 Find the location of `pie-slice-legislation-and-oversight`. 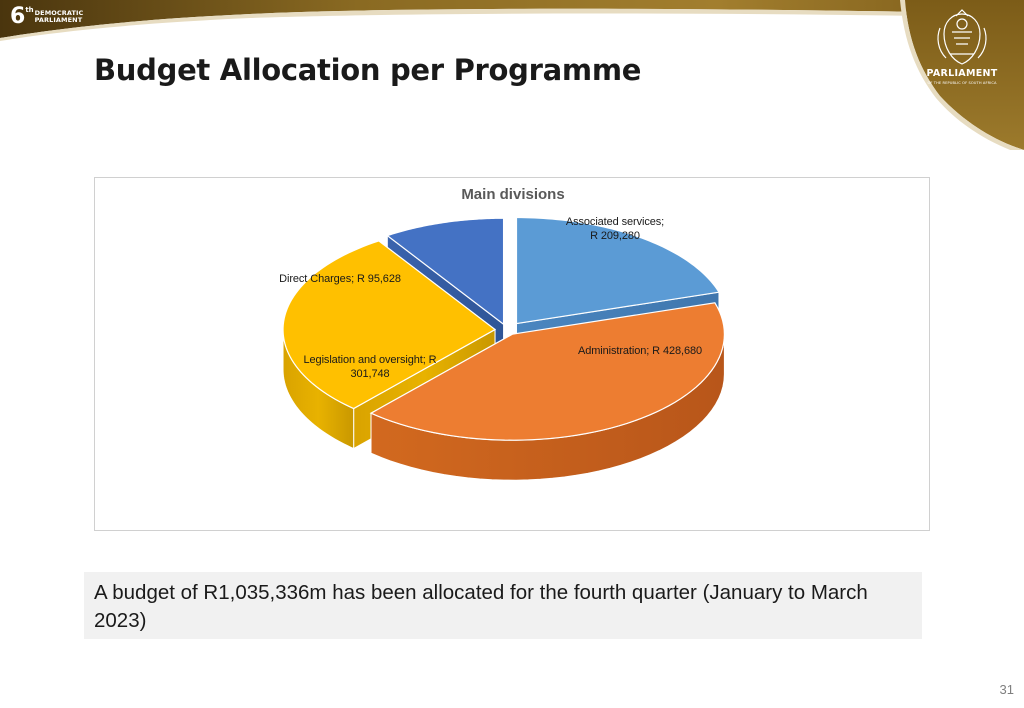

pie-slice-legislation-and-oversight is located at coordinates (389, 325).